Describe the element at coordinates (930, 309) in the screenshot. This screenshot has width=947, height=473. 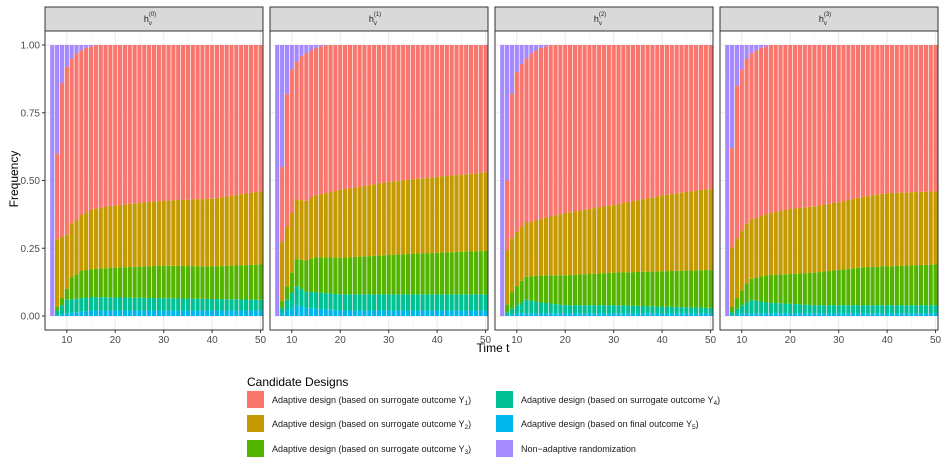
I see `bar-segment-Y4-t49` at that location.